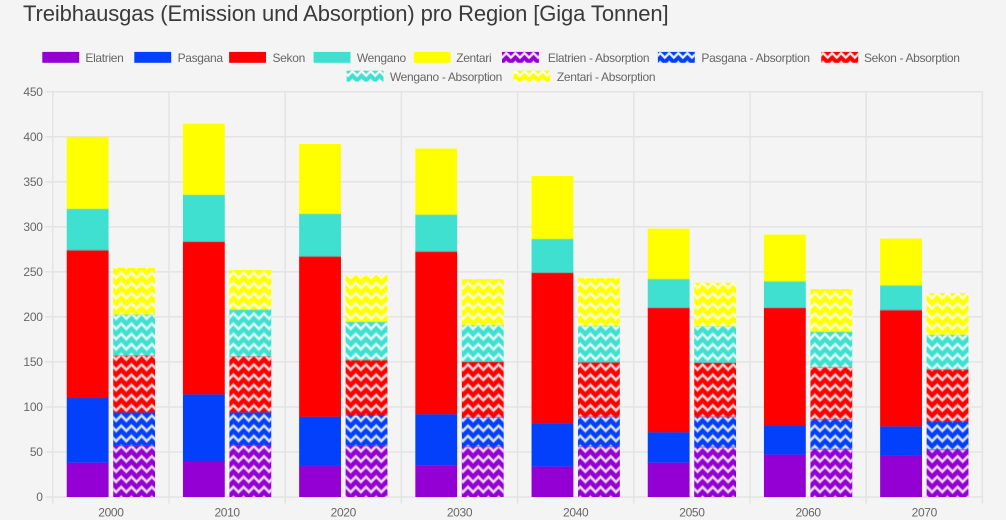 Image resolution: width=1006 pixels, height=520 pixels. I want to click on svg-text: 300, so click(33, 227).